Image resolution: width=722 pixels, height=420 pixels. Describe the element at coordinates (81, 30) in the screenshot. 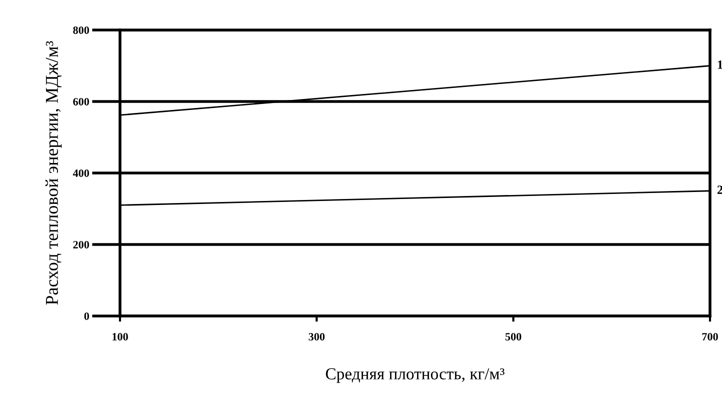

I see `y-tick-label: 800` at that location.